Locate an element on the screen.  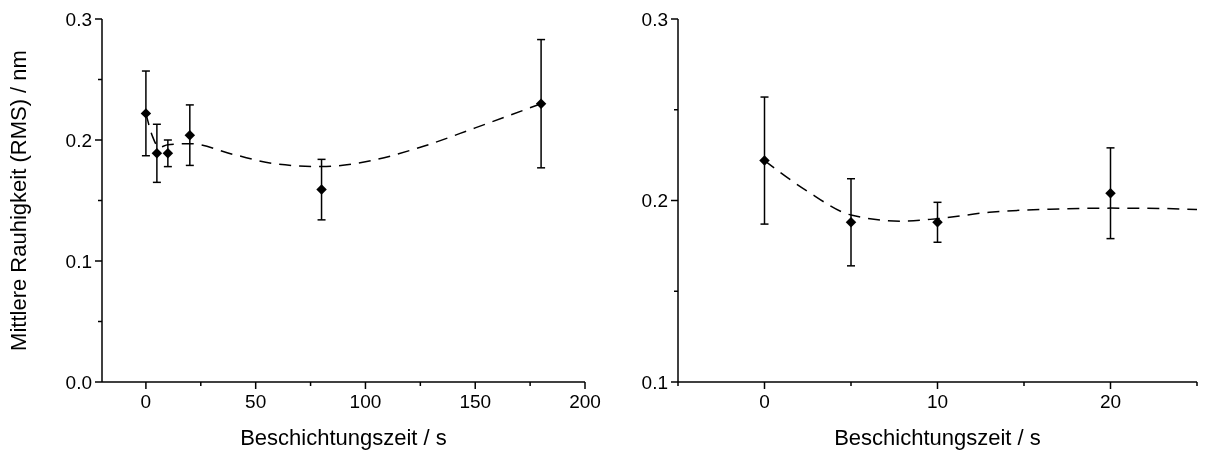
x-tick-label: 200 is located at coordinates (585, 401).